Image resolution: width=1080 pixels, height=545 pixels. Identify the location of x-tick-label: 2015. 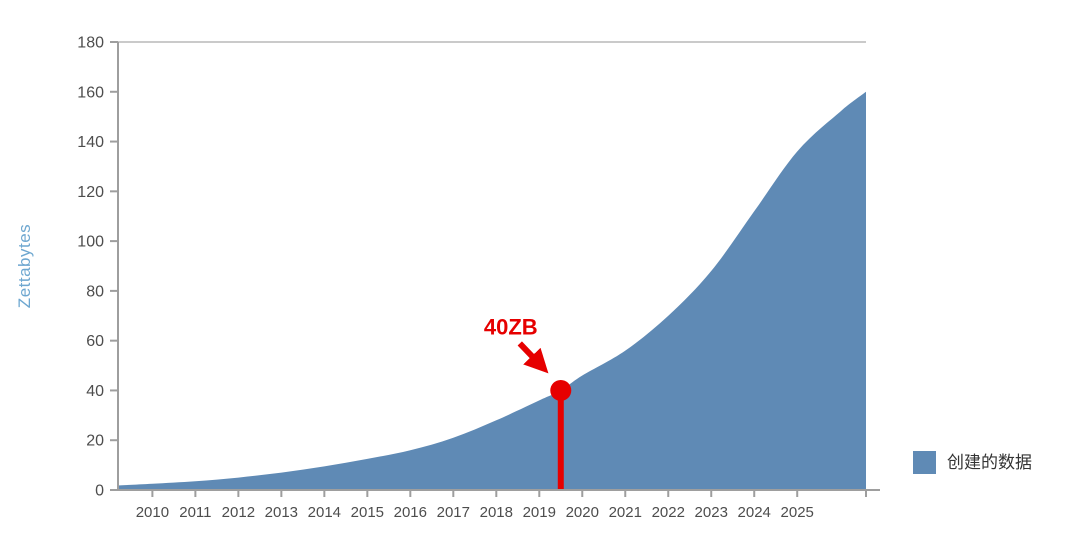
(367, 512).